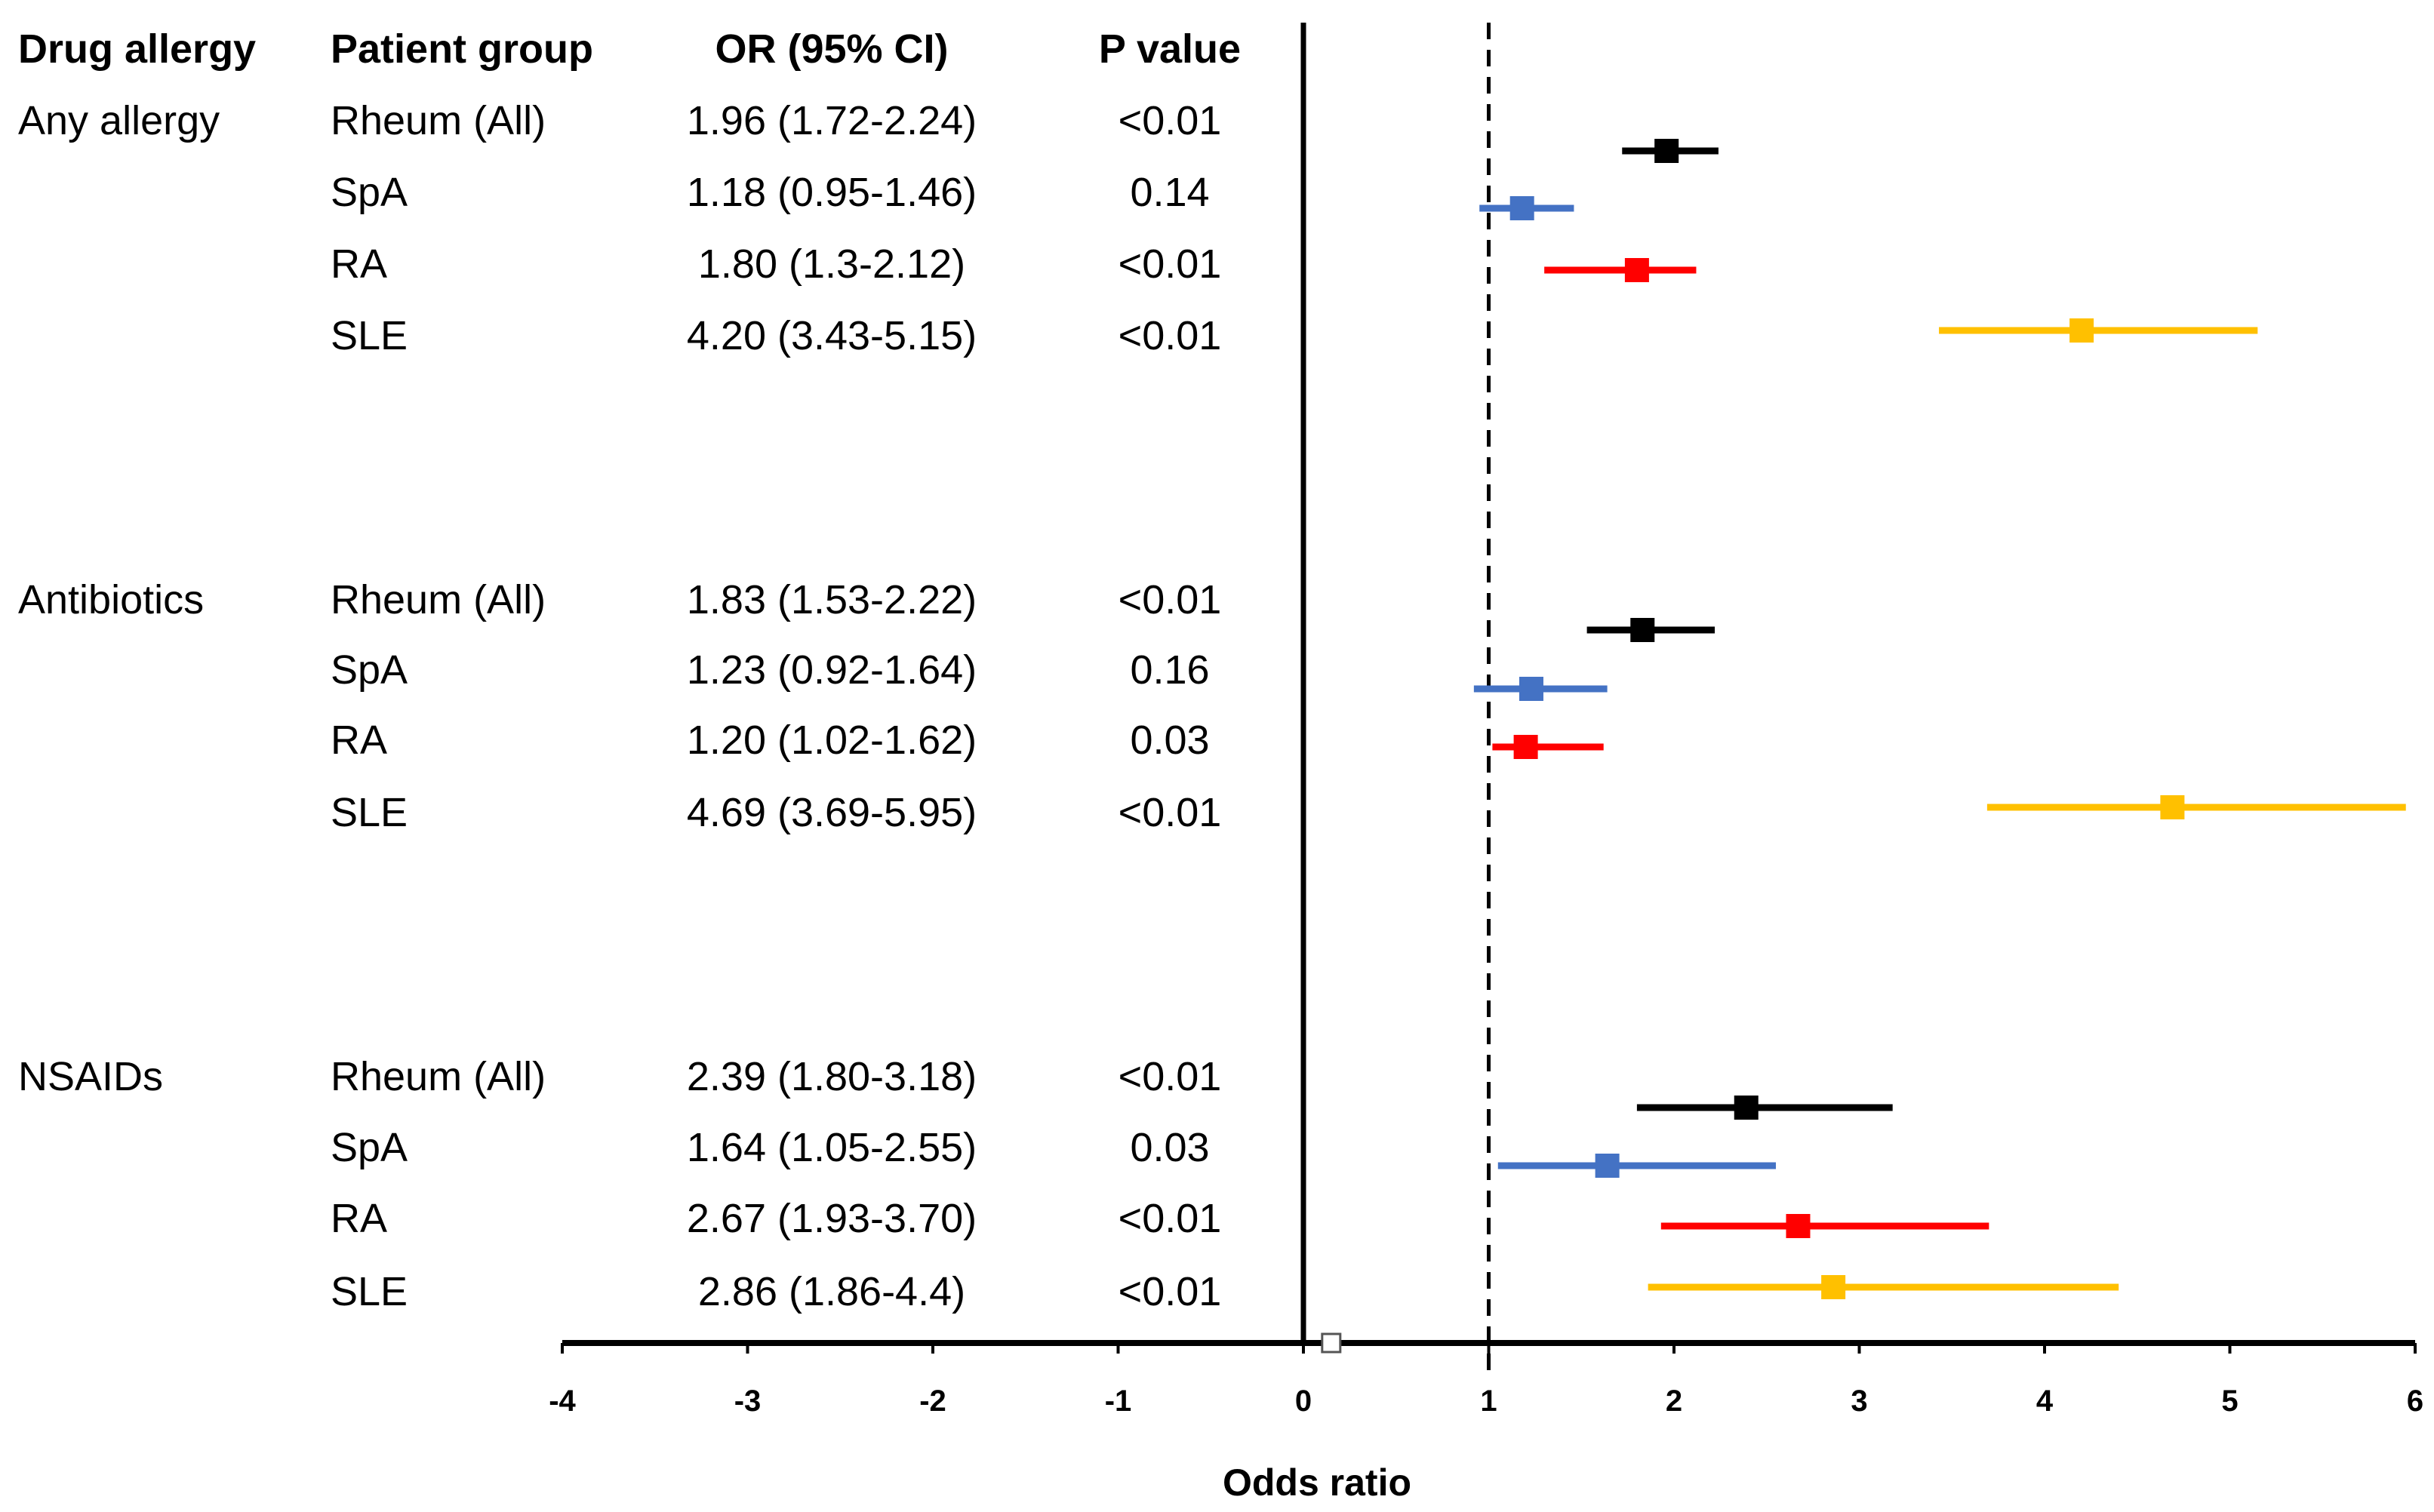  I want to click on header-patient-group: Patient group, so click(462, 49).